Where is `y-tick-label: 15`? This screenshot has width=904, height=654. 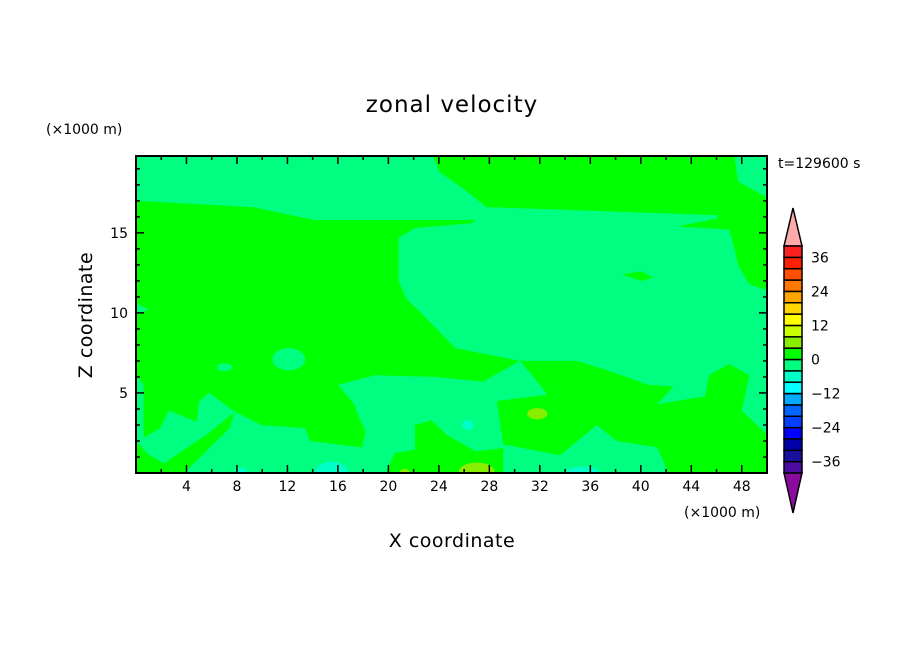 y-tick-label: 15 is located at coordinates (119, 234).